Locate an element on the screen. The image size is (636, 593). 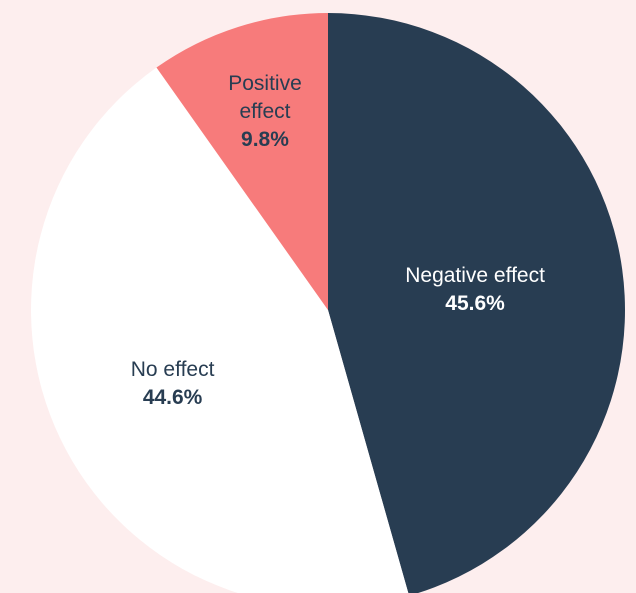
value-label: 9.8% is located at coordinates (265, 139).